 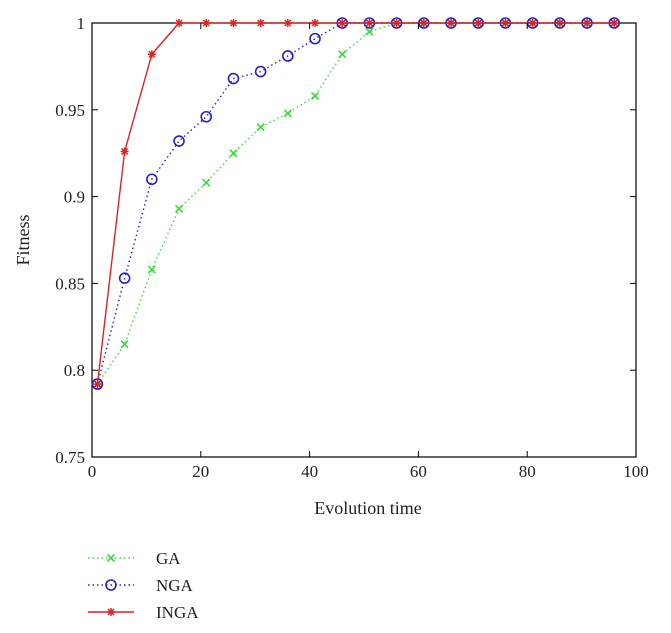 What do you see at coordinates (92, 471) in the screenshot?
I see `x-tick-label: 0` at bounding box center [92, 471].